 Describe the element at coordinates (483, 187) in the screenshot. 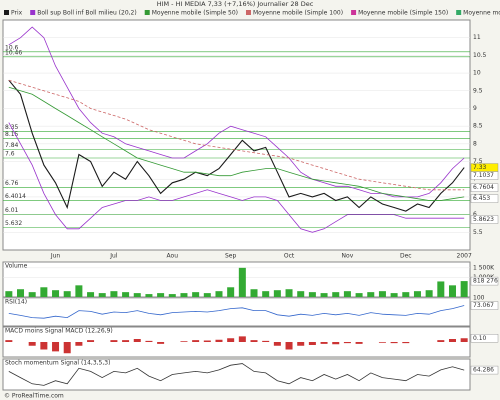

I see `price-tag-label: 6.7604` at that location.